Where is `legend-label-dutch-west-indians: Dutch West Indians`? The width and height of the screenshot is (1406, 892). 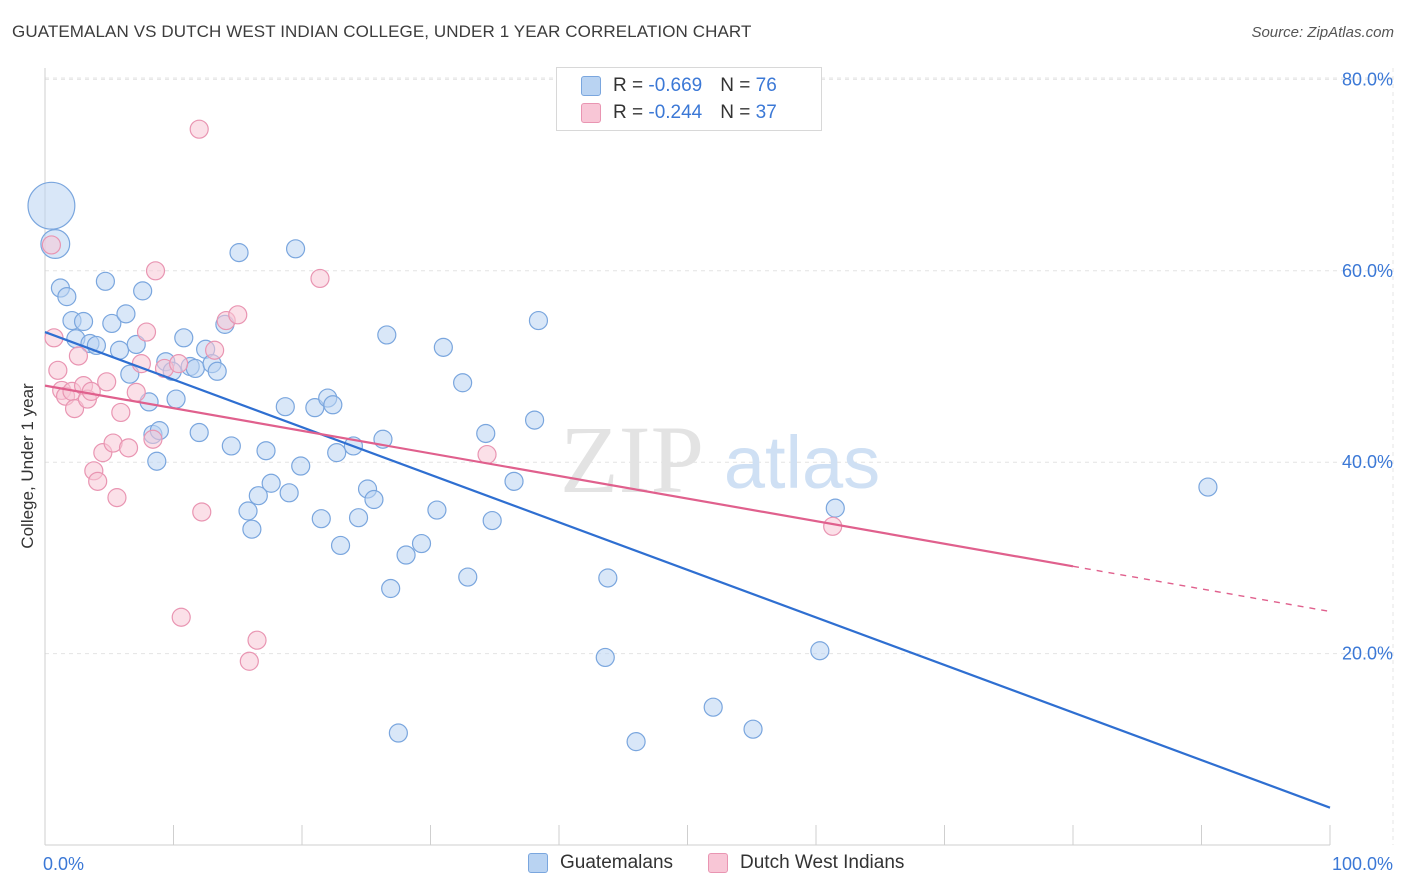
legend-label-dutch-west-indians: Dutch West Indians is located at coordinates (822, 862).